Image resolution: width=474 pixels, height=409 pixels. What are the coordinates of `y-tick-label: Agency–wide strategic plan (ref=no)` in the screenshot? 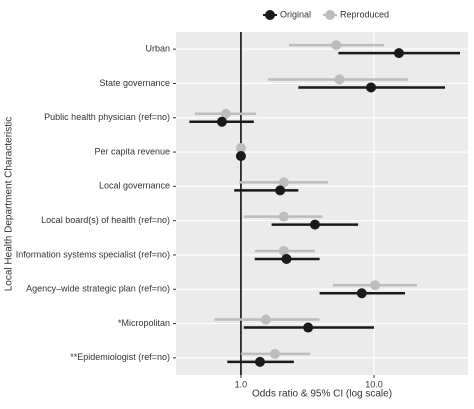 It's located at (98, 289).